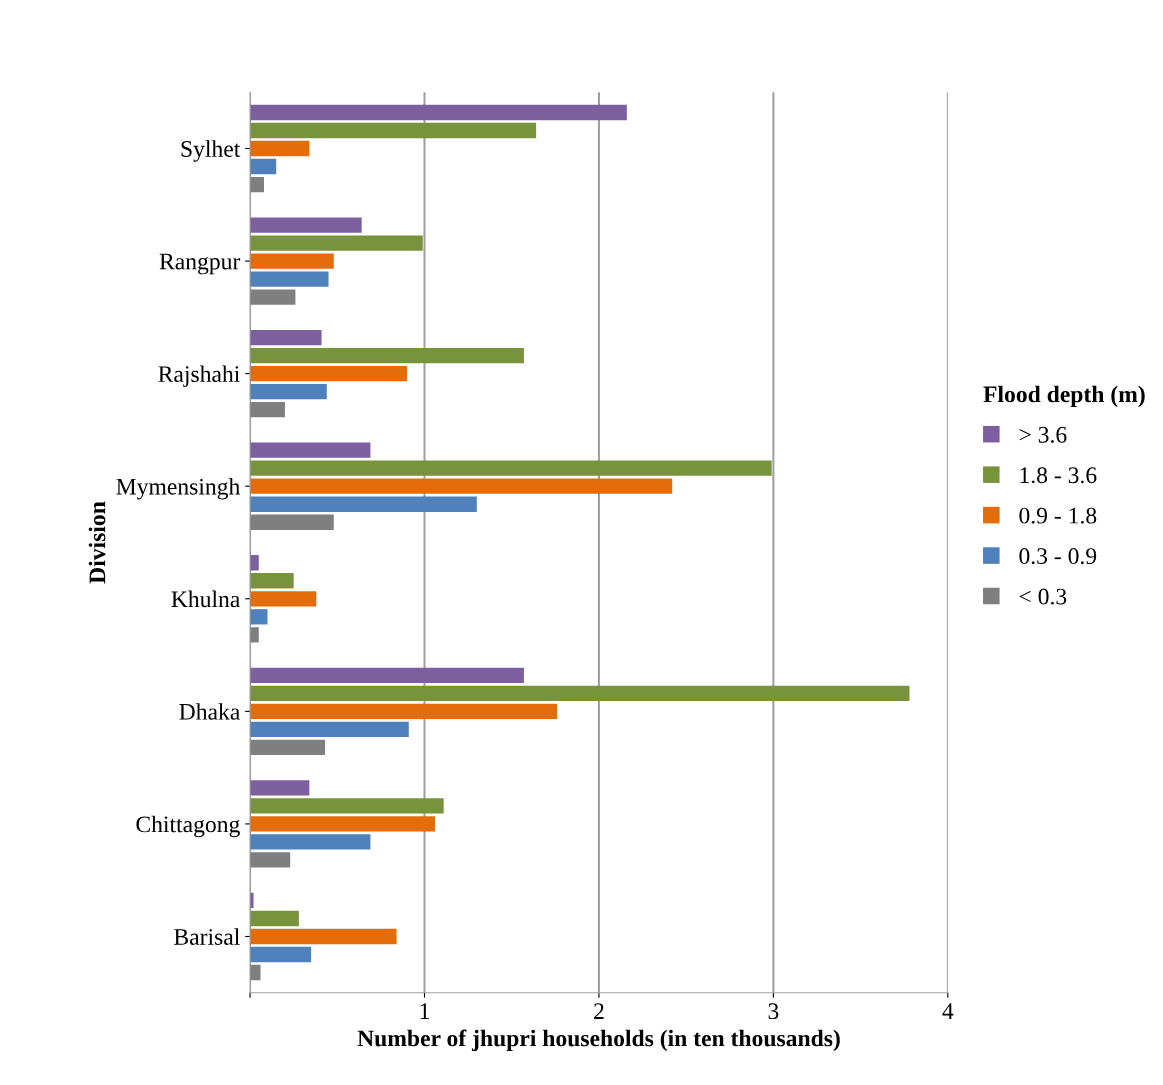  What do you see at coordinates (207, 936) in the screenshot?
I see `y-tick-label: Barisal` at bounding box center [207, 936].